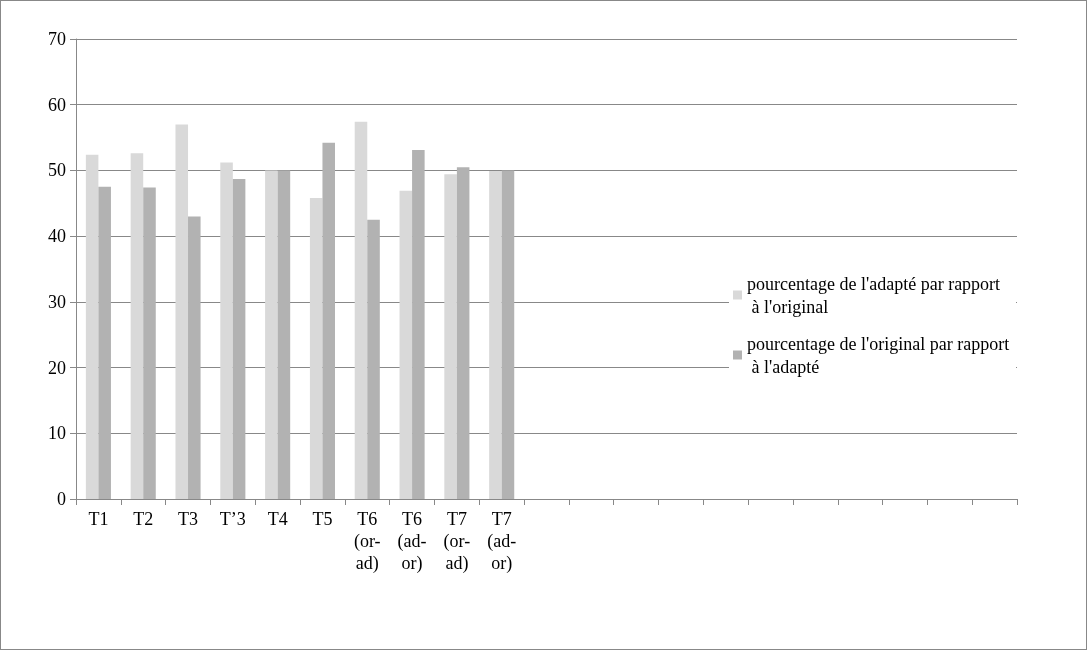 This screenshot has height=650, width=1087. What do you see at coordinates (143, 519) in the screenshot?
I see `x-tick-label: T2` at bounding box center [143, 519].